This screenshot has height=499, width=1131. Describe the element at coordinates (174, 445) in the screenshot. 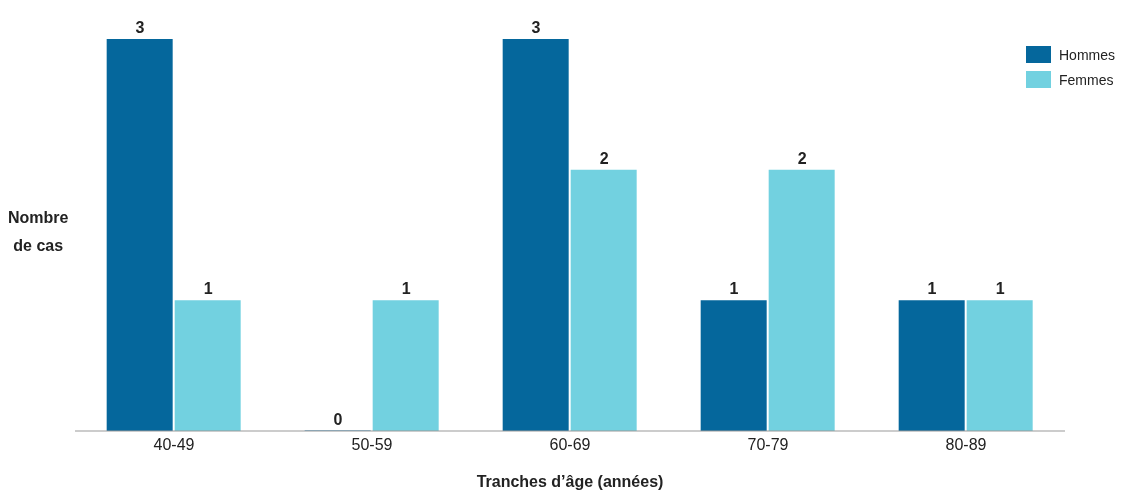

I see `x-tick-label: 40-49` at that location.